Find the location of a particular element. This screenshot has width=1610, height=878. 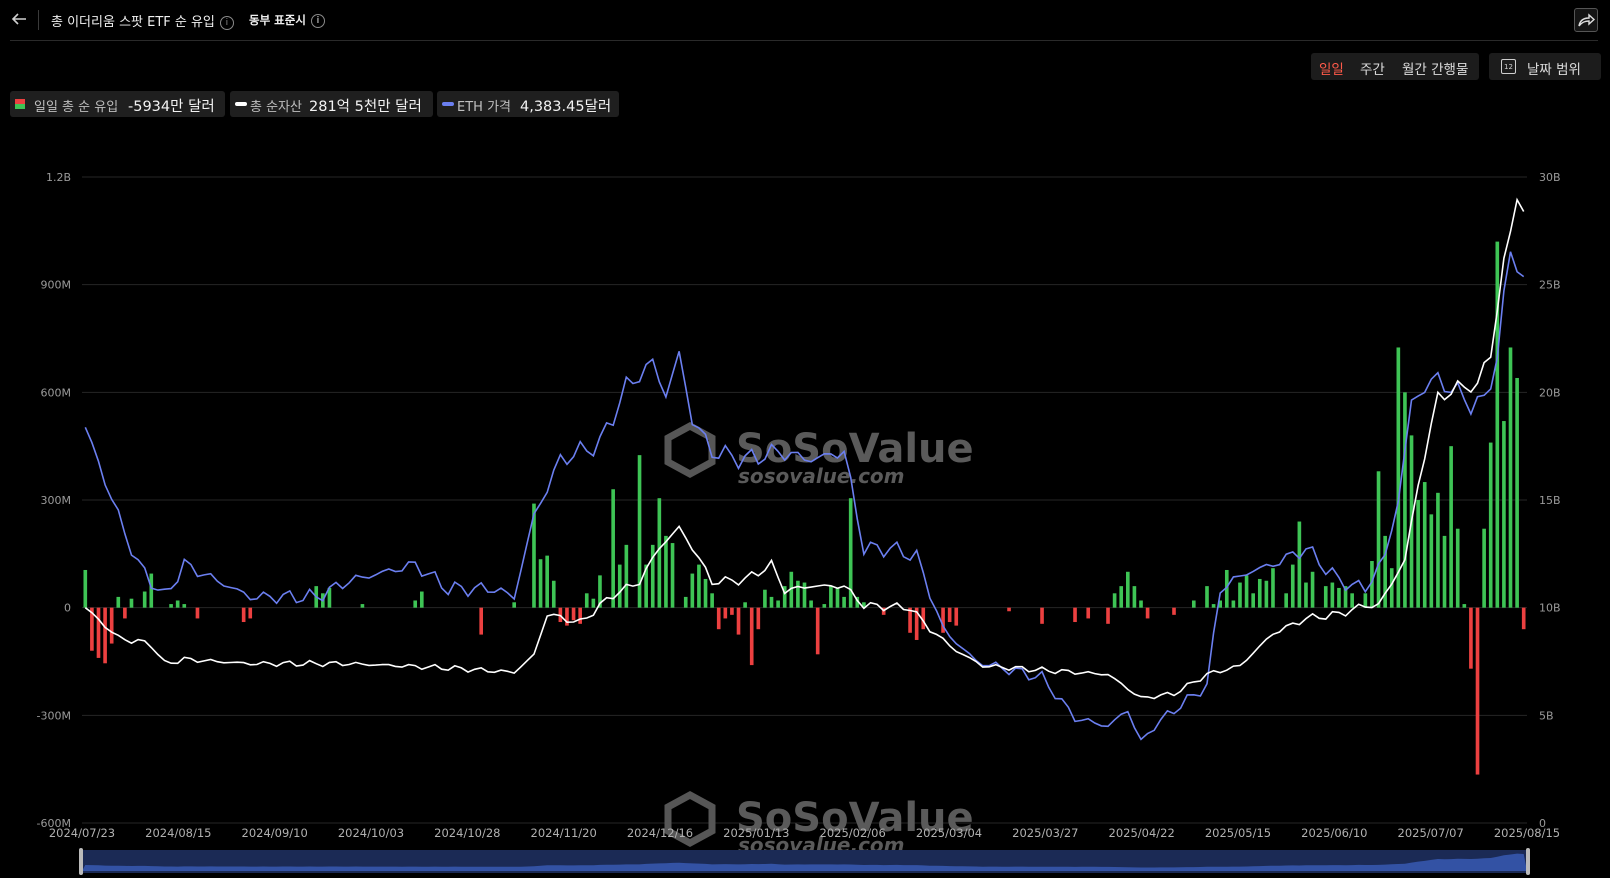

x-tick-label: 2024/11/20 is located at coordinates (564, 833).